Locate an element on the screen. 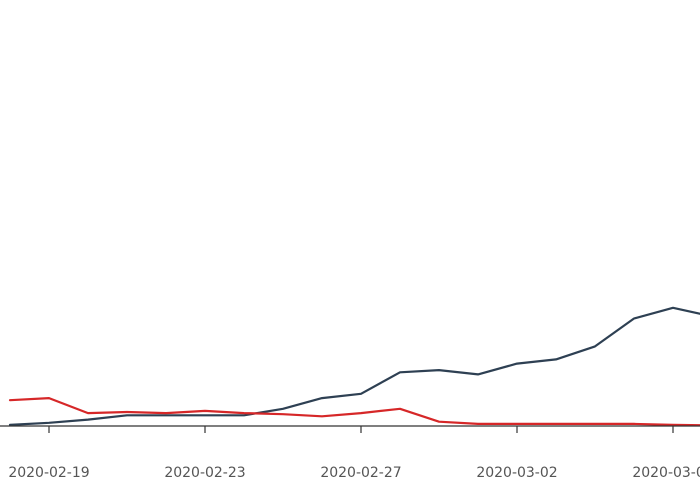 This screenshot has height=500, width=700. x-tick-label-5: 2020-03-06 is located at coordinates (666, 473).